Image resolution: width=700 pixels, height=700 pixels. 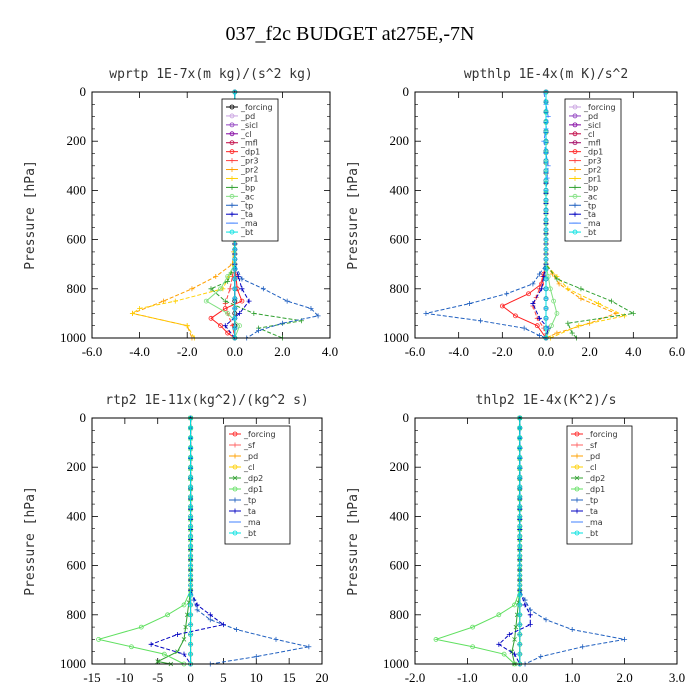 What do you see at coordinates (592, 161) in the screenshot?
I see `legend-entry: _pr3` at bounding box center [592, 161].